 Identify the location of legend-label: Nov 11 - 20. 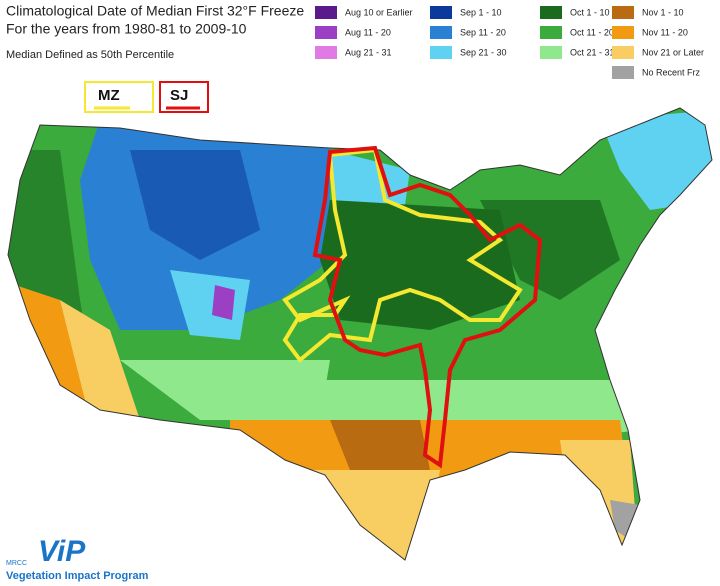
(665, 32).